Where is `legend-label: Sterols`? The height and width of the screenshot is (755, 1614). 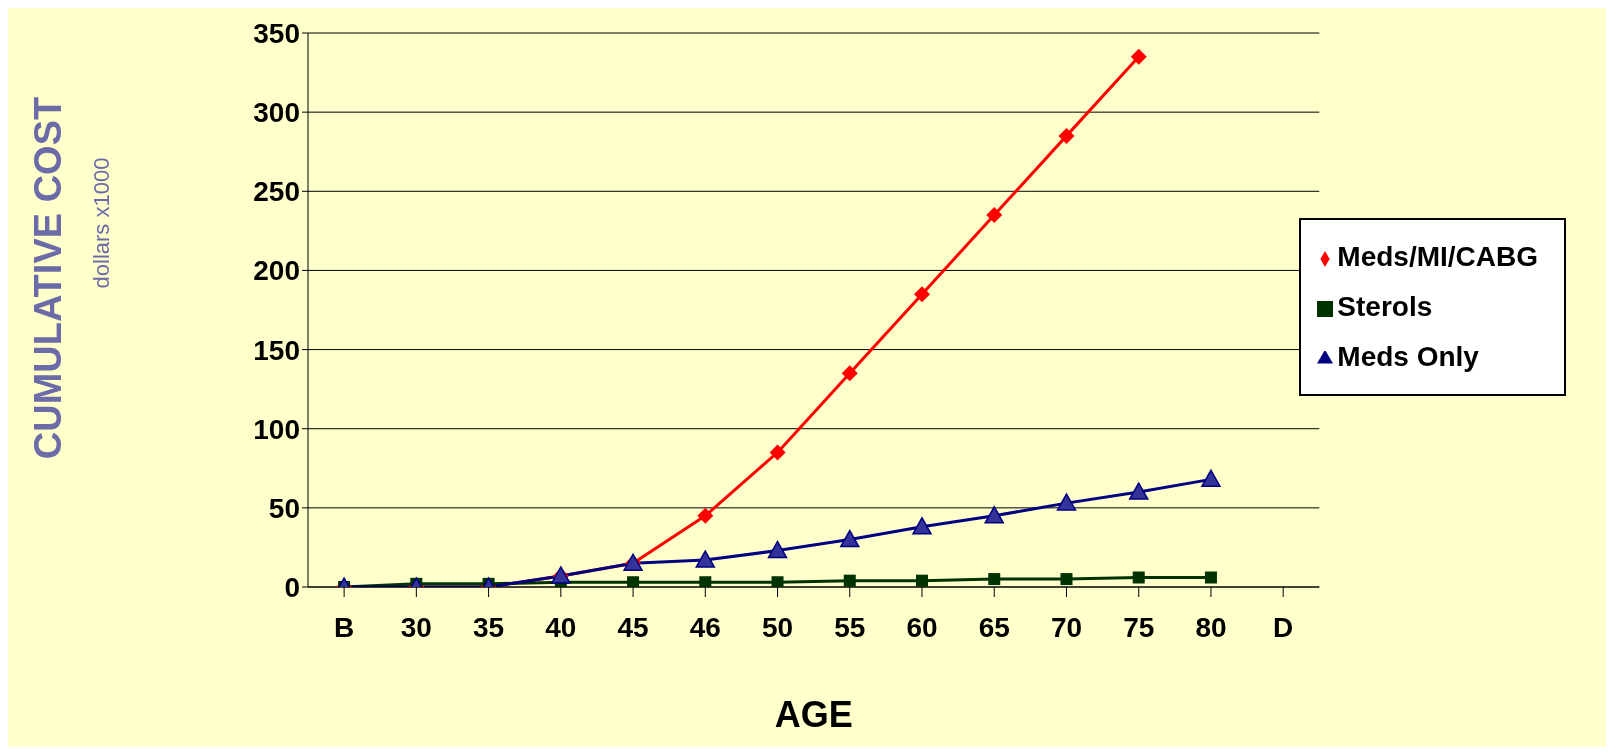
legend-label: Sterols is located at coordinates (1385, 306).